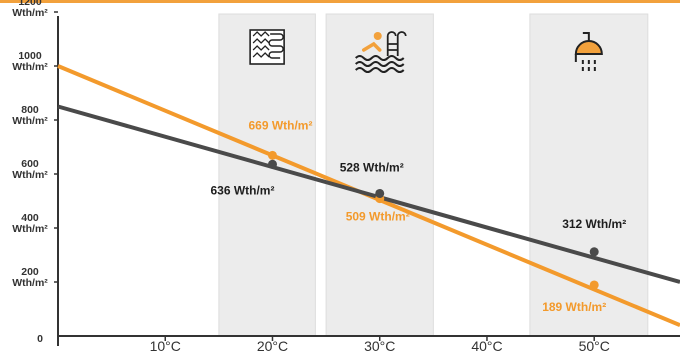  Describe the element at coordinates (594, 224) in the screenshot. I see `data-label: 312 Wth/m²` at that location.